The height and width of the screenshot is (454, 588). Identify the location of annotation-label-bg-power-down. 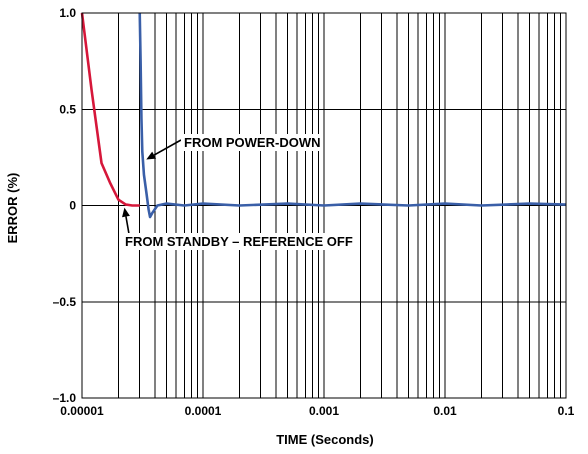
(252, 142).